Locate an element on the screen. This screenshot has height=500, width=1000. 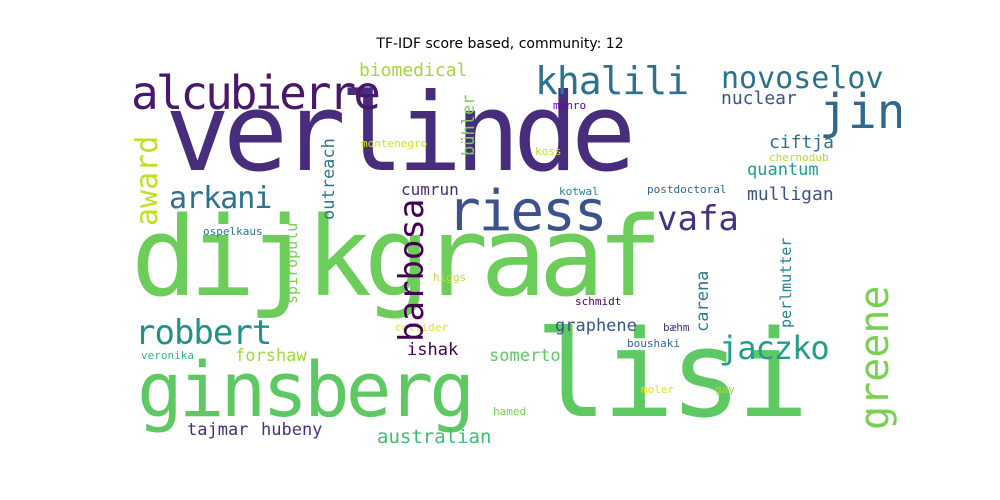
word-nuclear: nuclear is located at coordinates (759, 98).